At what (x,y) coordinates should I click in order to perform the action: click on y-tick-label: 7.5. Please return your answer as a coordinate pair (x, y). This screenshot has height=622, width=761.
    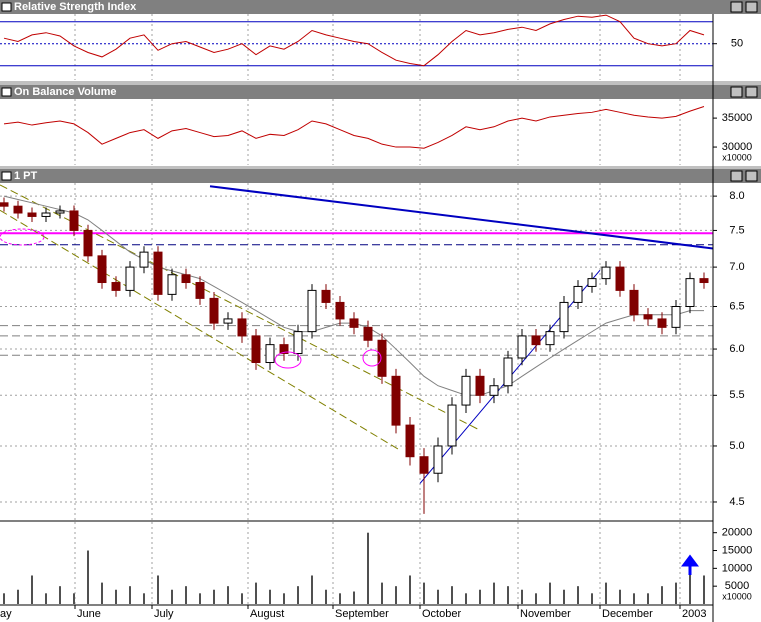
    Looking at the image, I should click on (736, 230).